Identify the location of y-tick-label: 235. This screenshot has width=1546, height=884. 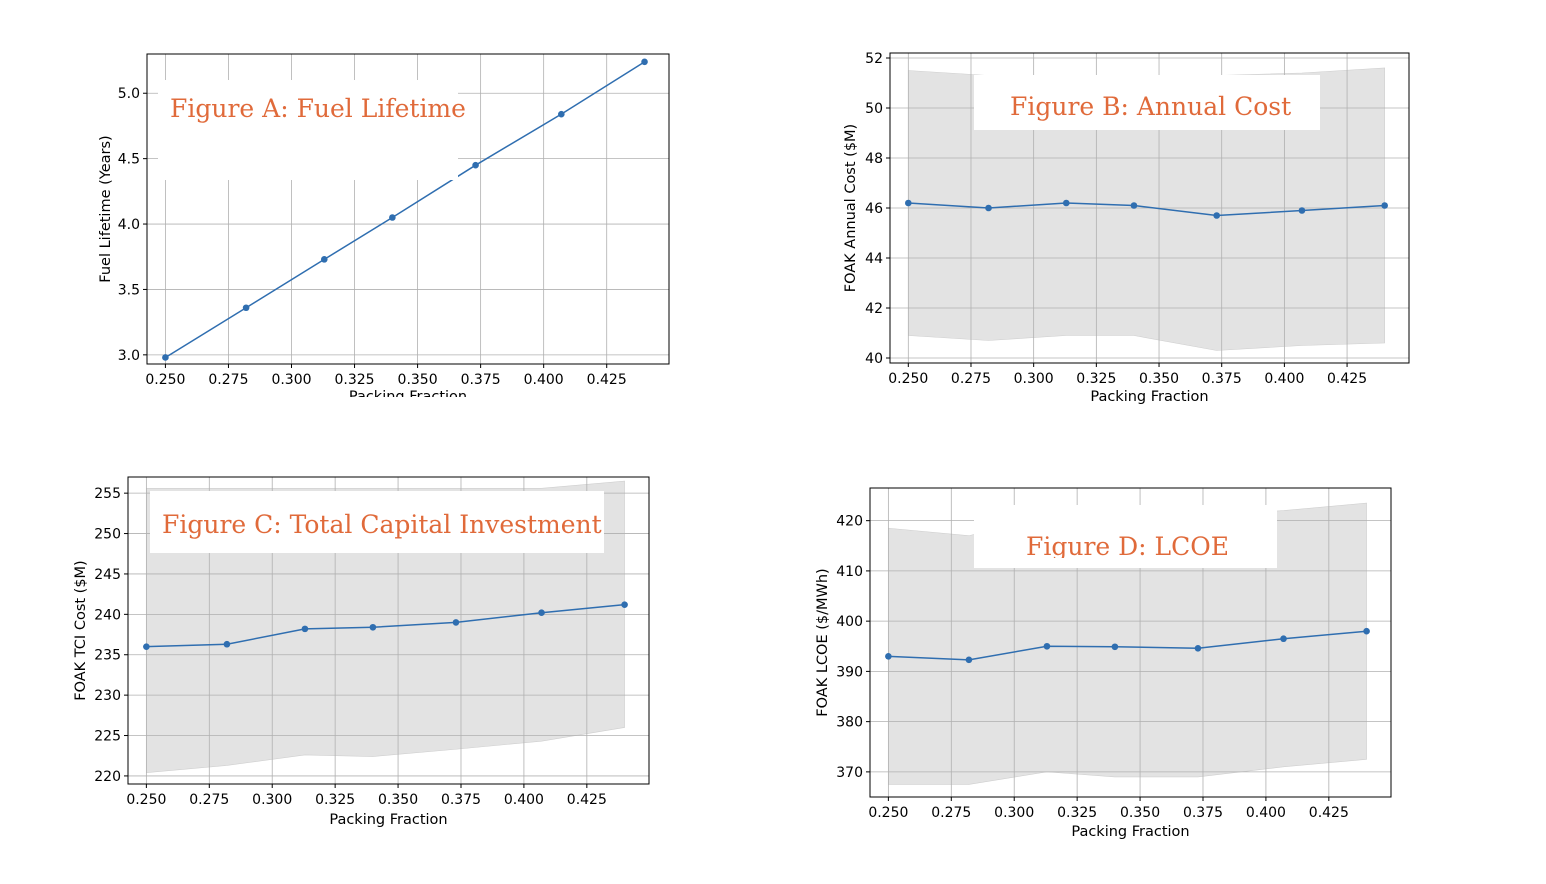
(107, 656).